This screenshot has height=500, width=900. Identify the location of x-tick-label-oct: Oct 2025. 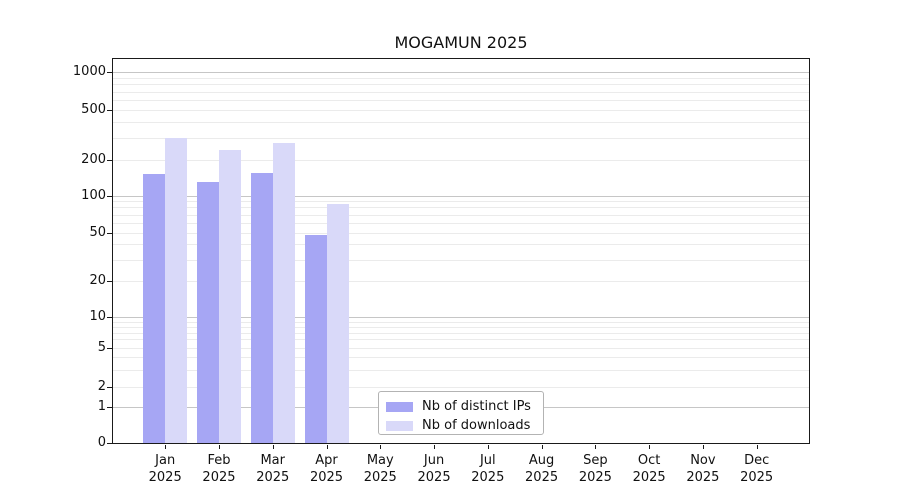
(649, 469).